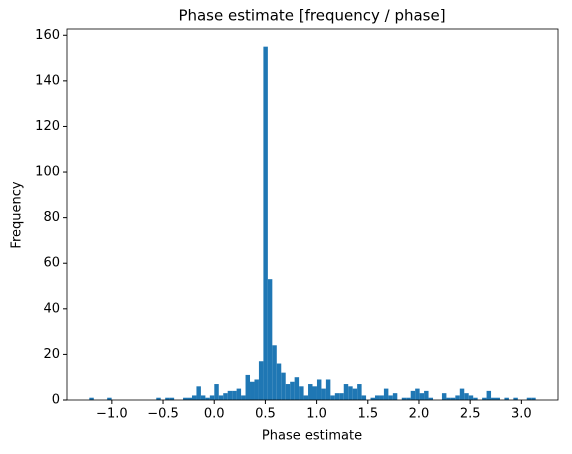 This screenshot has width=572, height=454. I want to click on chart-title: Phase estimate [frequency / phase], so click(311, 16).